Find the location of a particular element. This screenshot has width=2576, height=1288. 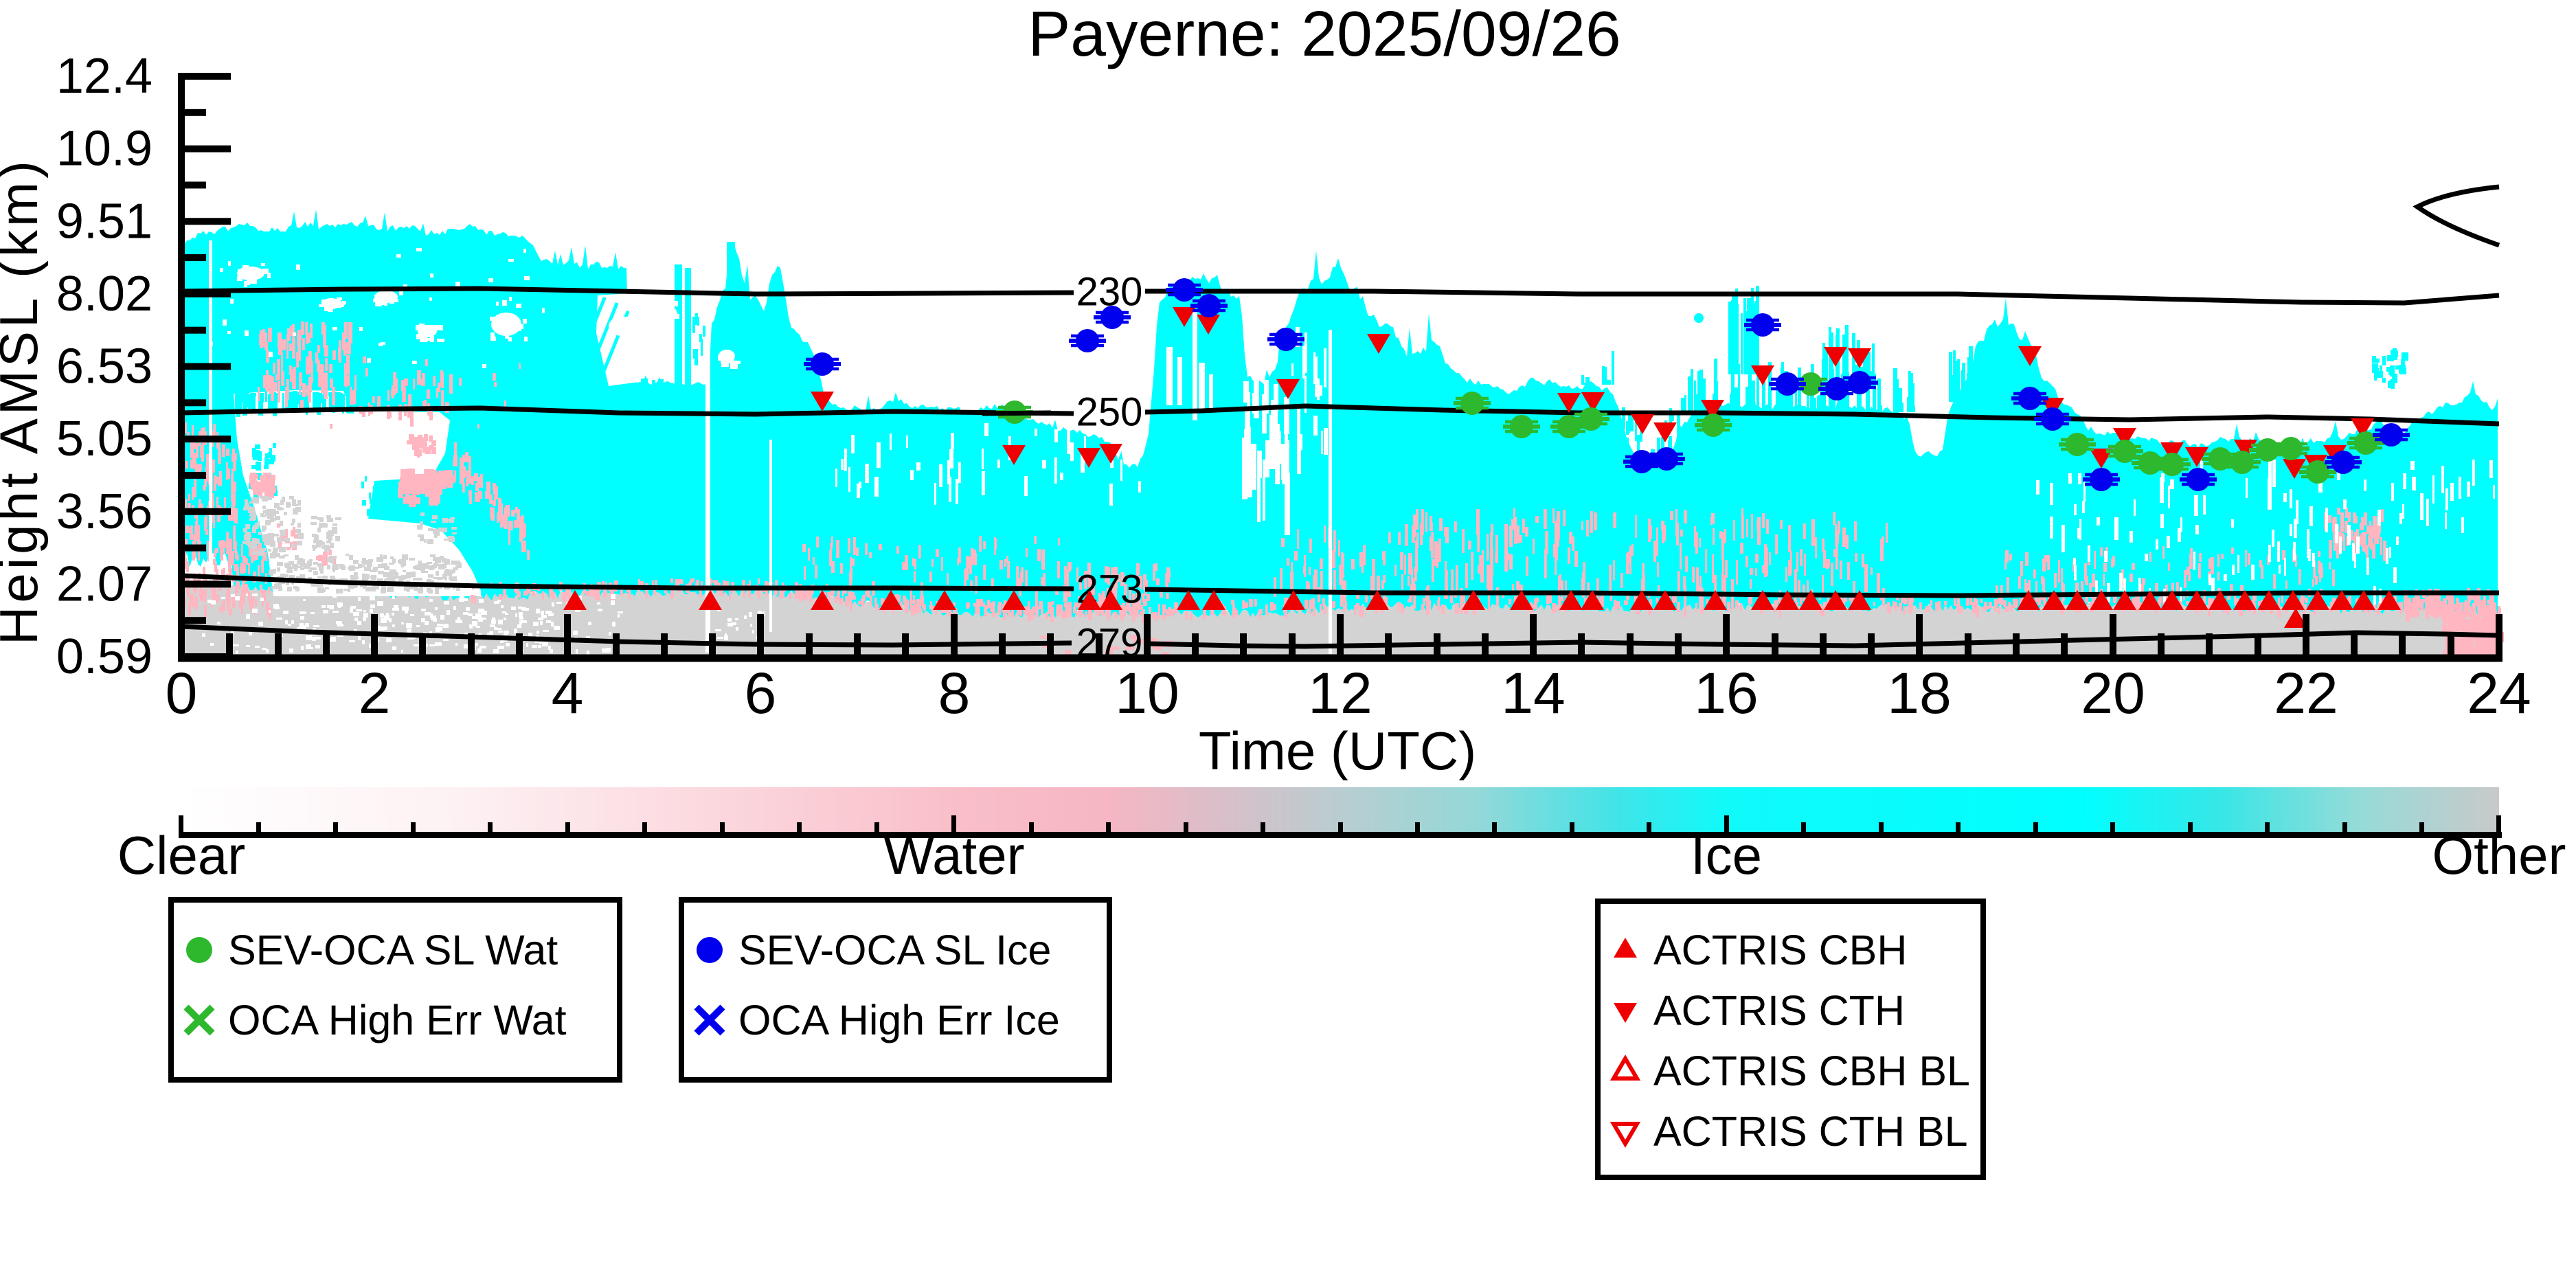

svg-text: 24 is located at coordinates (2499, 693).